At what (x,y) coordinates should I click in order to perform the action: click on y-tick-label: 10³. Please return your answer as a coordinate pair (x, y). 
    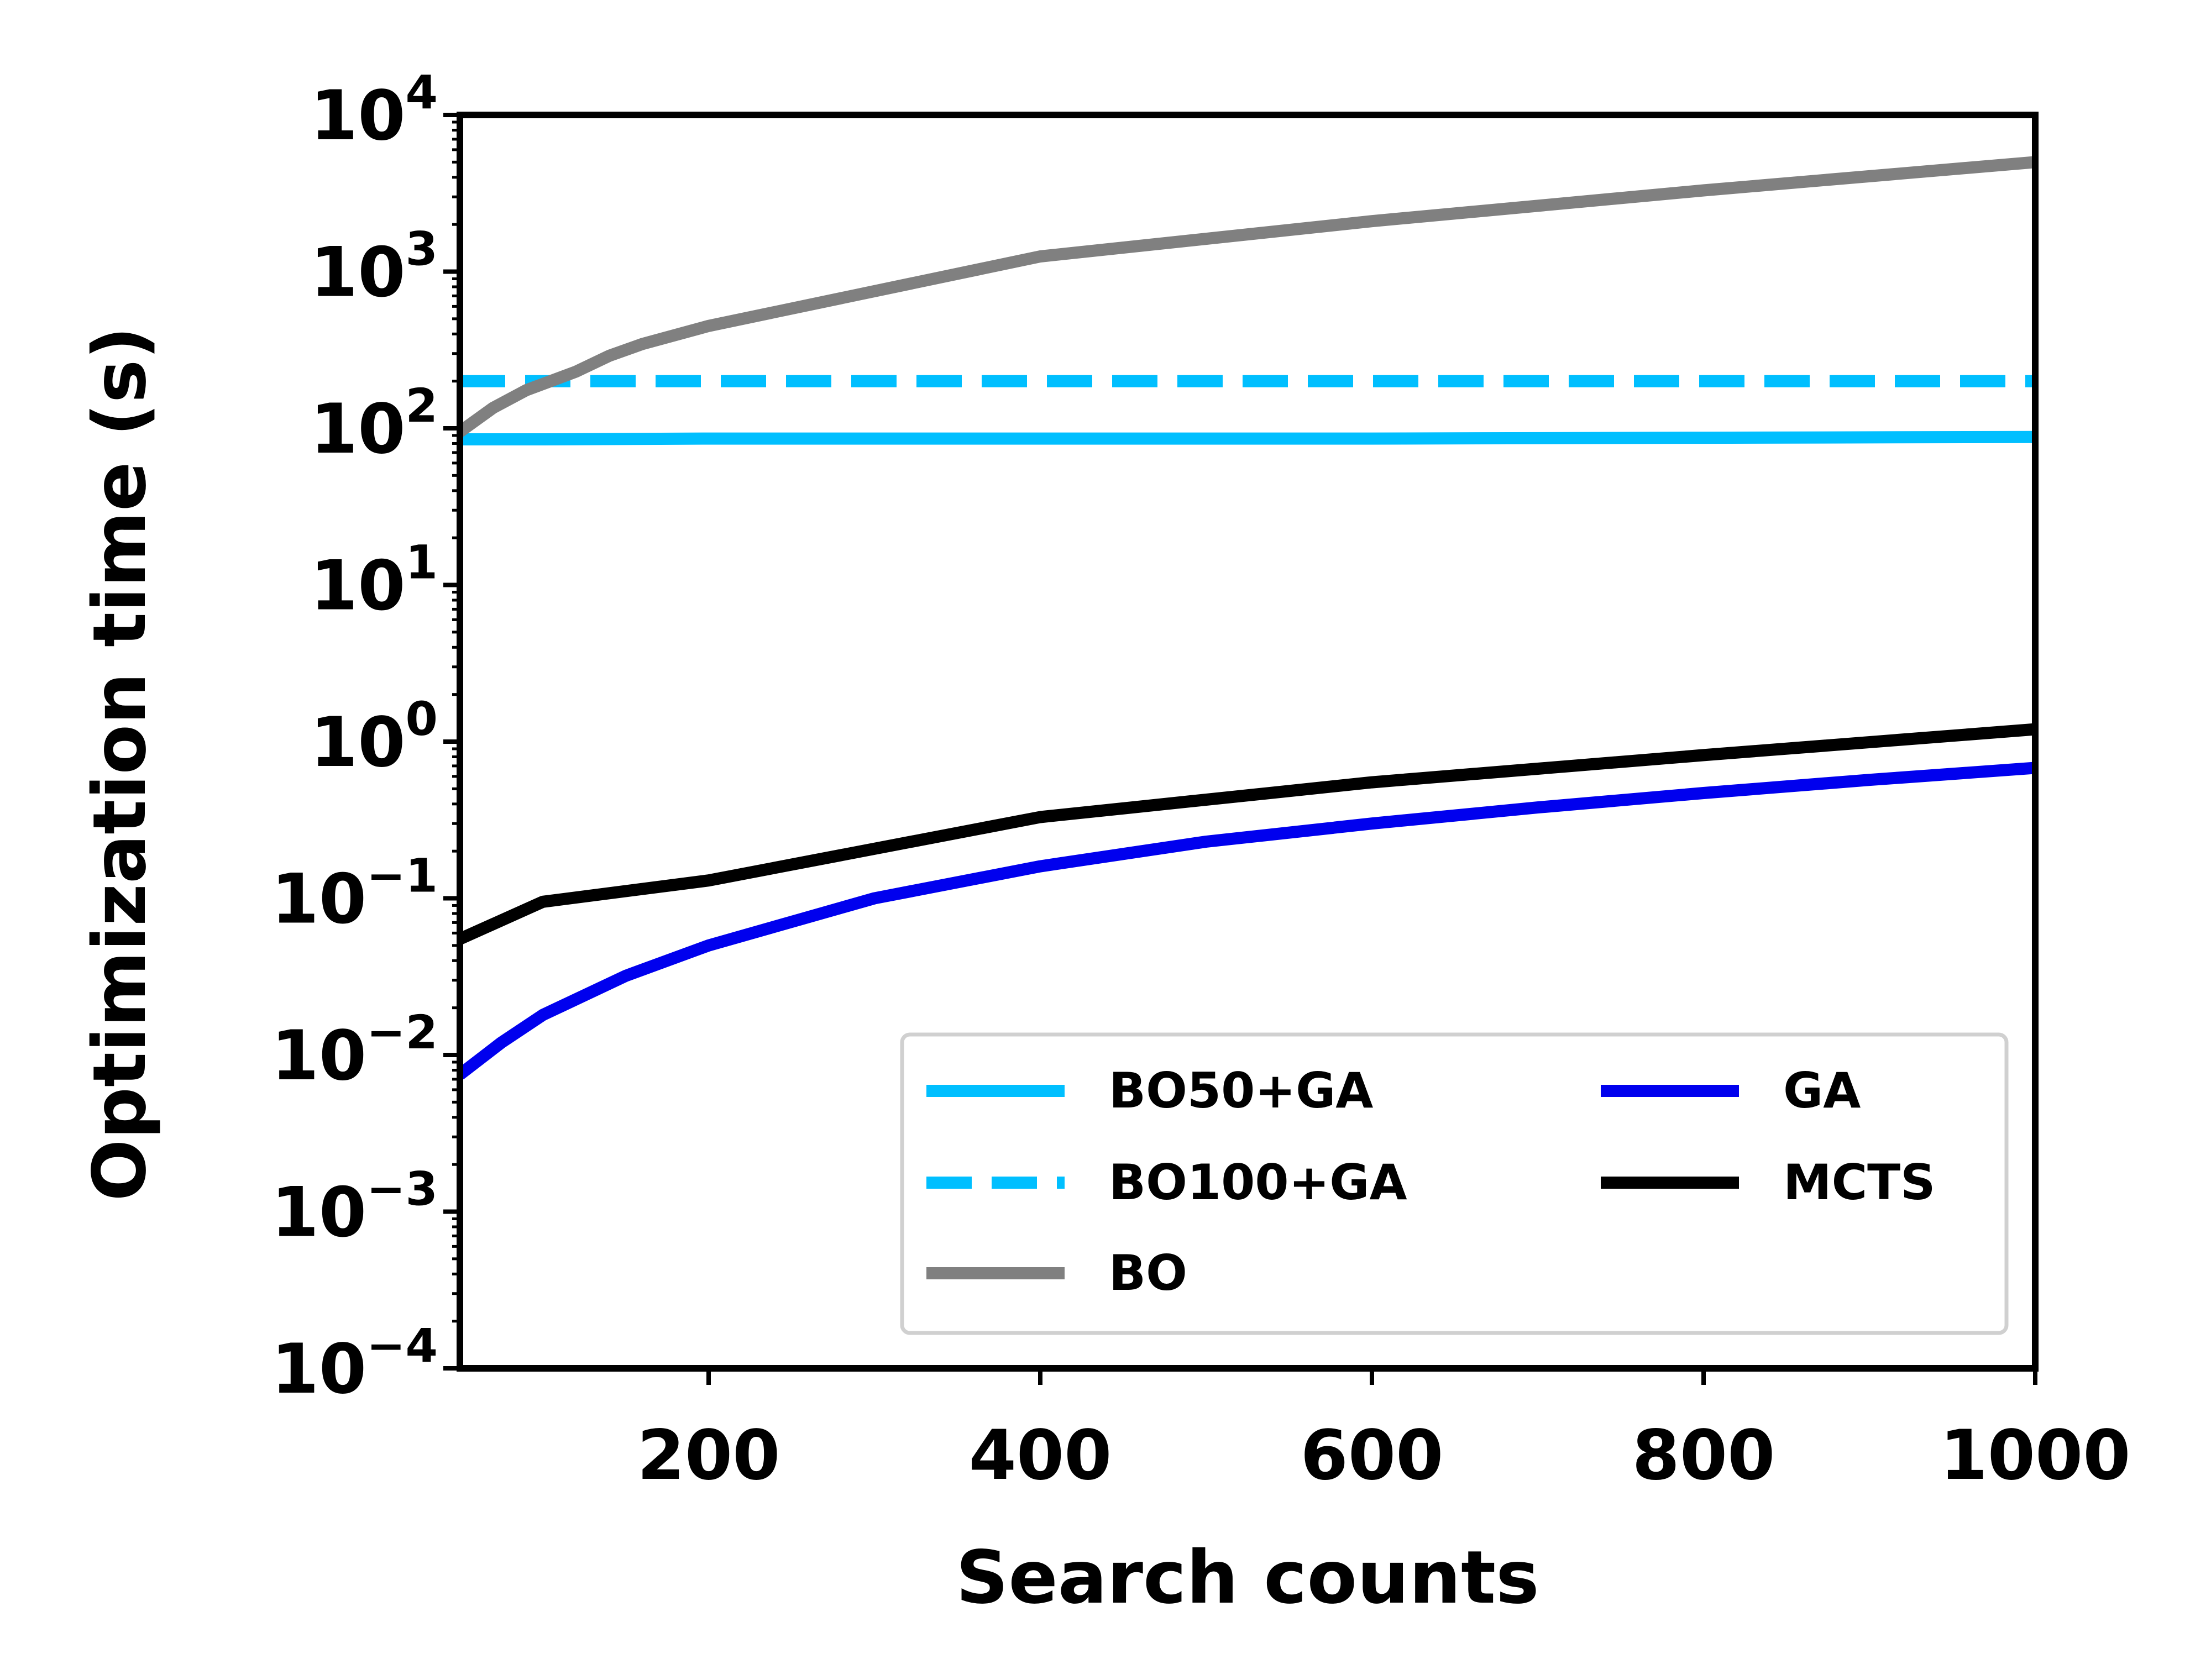
    Looking at the image, I should click on (374, 267).